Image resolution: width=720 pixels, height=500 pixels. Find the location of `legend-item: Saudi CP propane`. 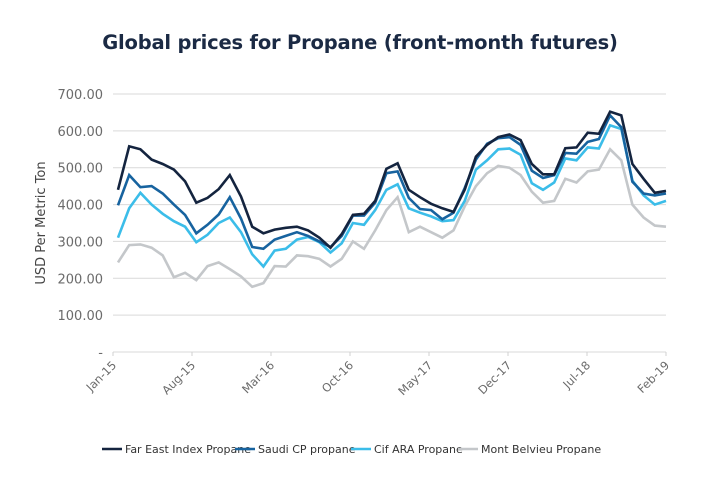

legend-item: Saudi CP propane is located at coordinates (295, 449).